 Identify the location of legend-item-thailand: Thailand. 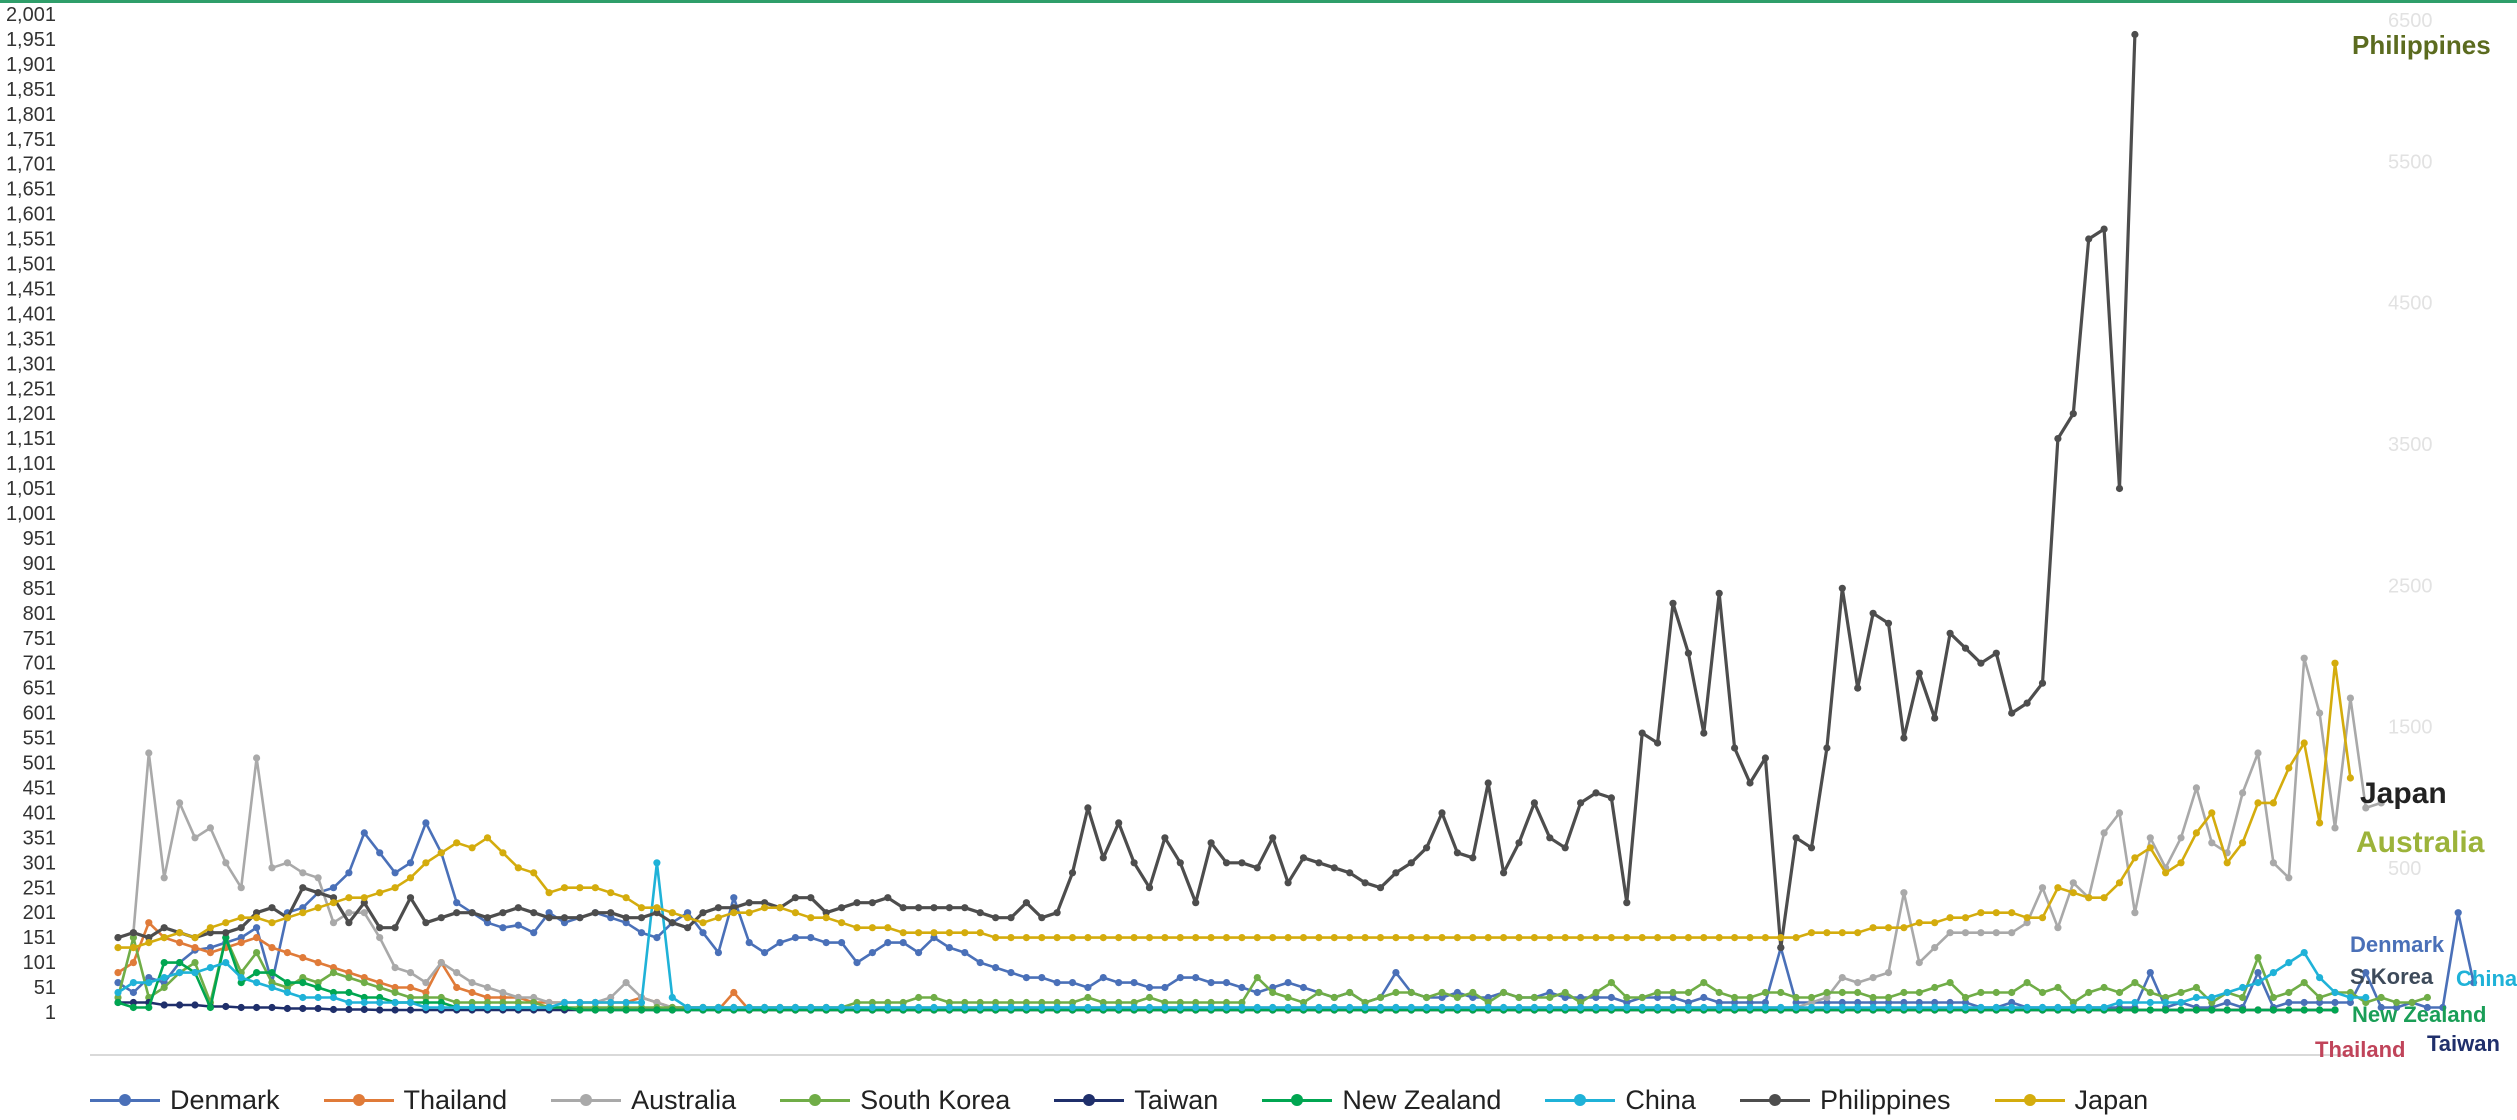
(415, 1100).